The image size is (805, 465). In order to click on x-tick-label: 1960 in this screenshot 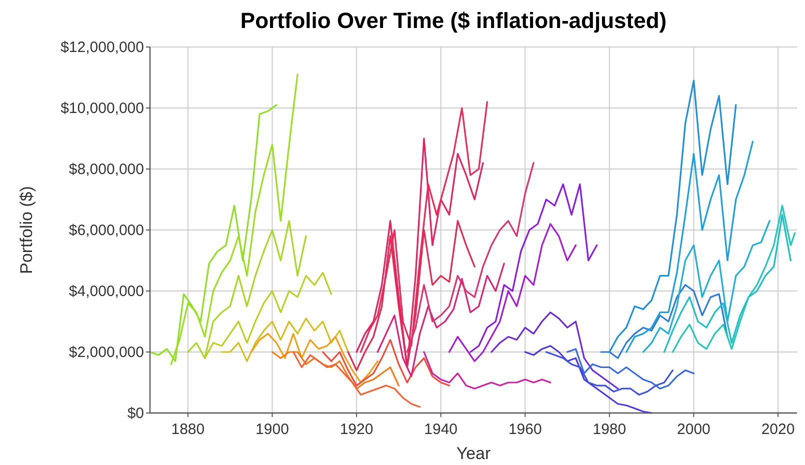, I will do `click(525, 429)`.